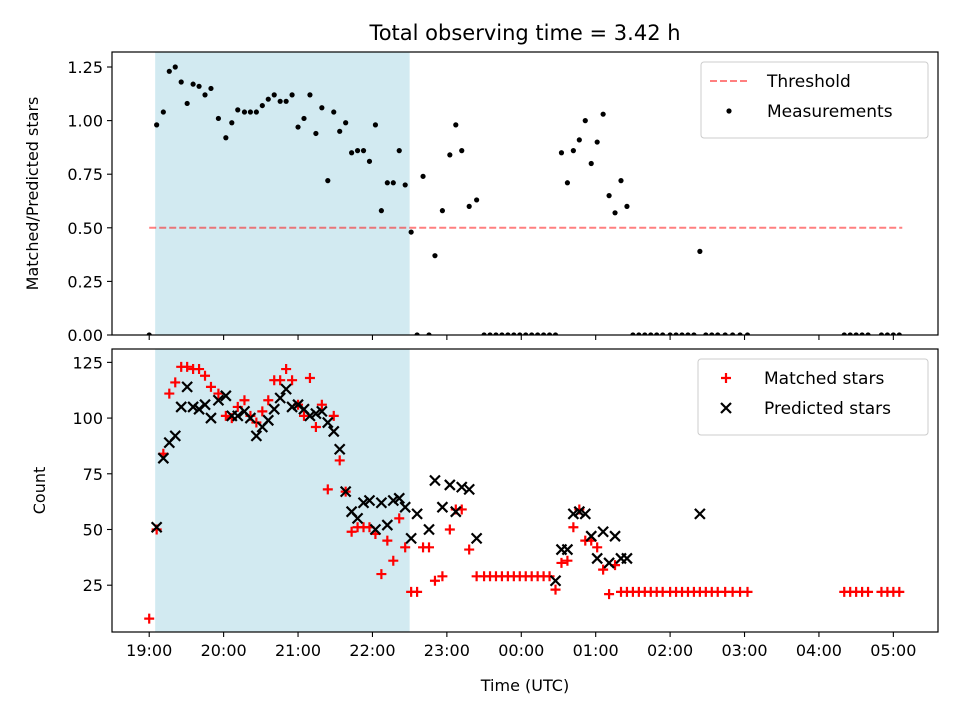 The height and width of the screenshot is (720, 960). I want to click on y-tick-label: 50, so click(93, 529).